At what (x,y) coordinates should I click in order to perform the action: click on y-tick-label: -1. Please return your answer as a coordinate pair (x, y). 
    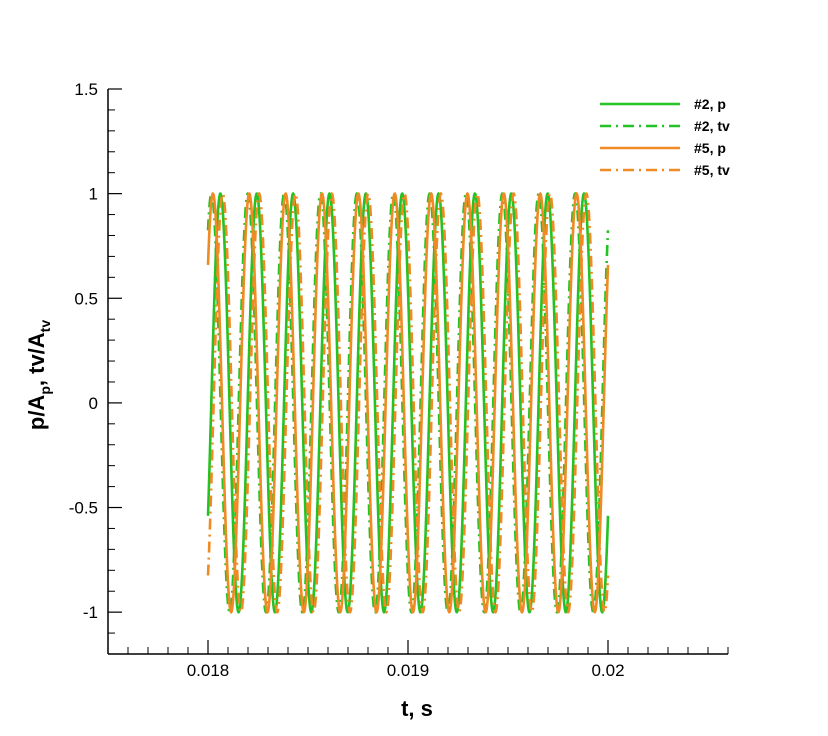
    Looking at the image, I should click on (90, 612).